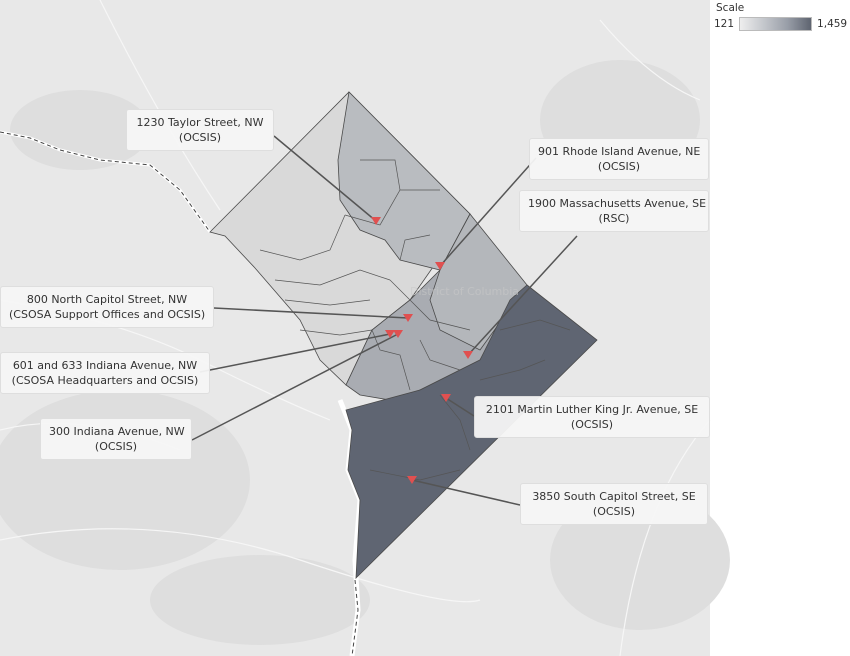 This screenshot has height=656, width=850. Describe the element at coordinates (619, 159) in the screenshot. I see `callout-rhode-island-ave: 901 Rhode Island Avenue, NE (OCSIS)` at that location.